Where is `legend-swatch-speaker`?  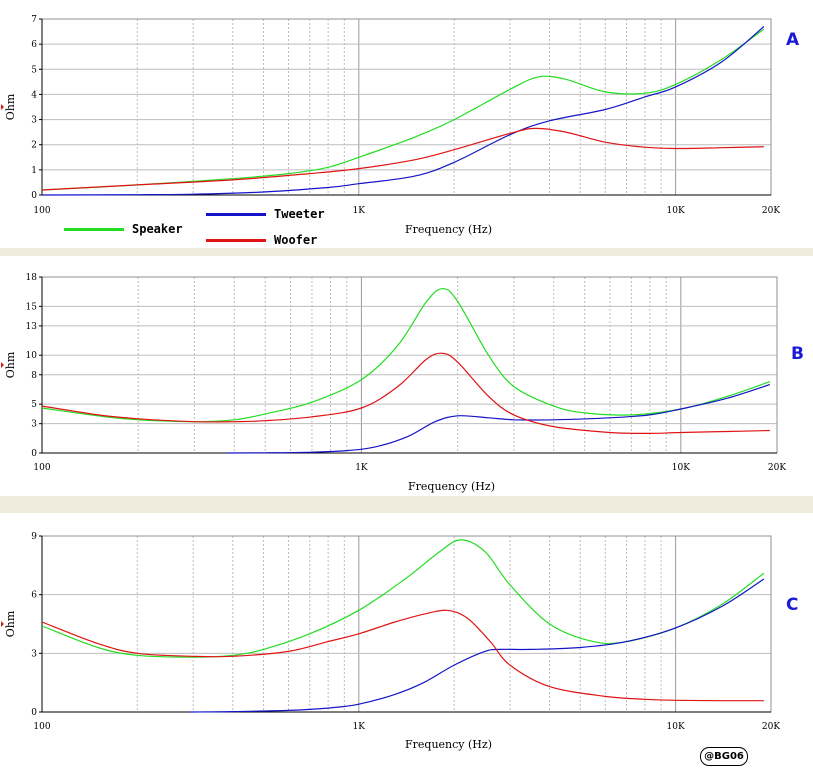 legend-swatch-speaker is located at coordinates (94, 229).